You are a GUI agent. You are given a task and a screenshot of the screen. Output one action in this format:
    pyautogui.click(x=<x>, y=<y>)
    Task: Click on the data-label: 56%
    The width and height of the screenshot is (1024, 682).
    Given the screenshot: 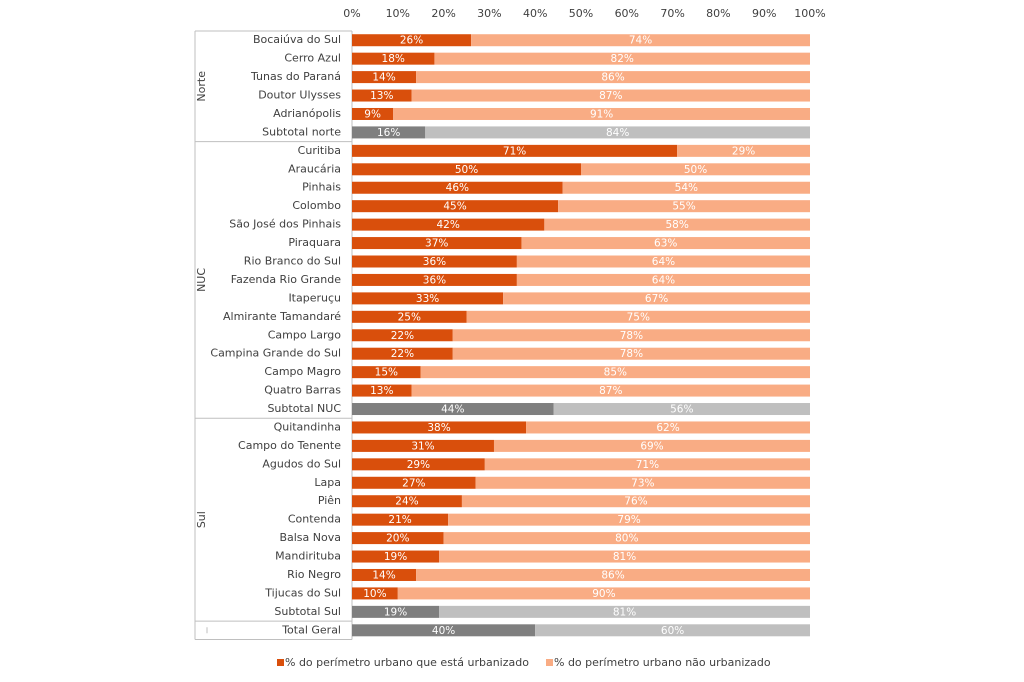 What is the action you would take?
    pyautogui.click(x=681, y=410)
    